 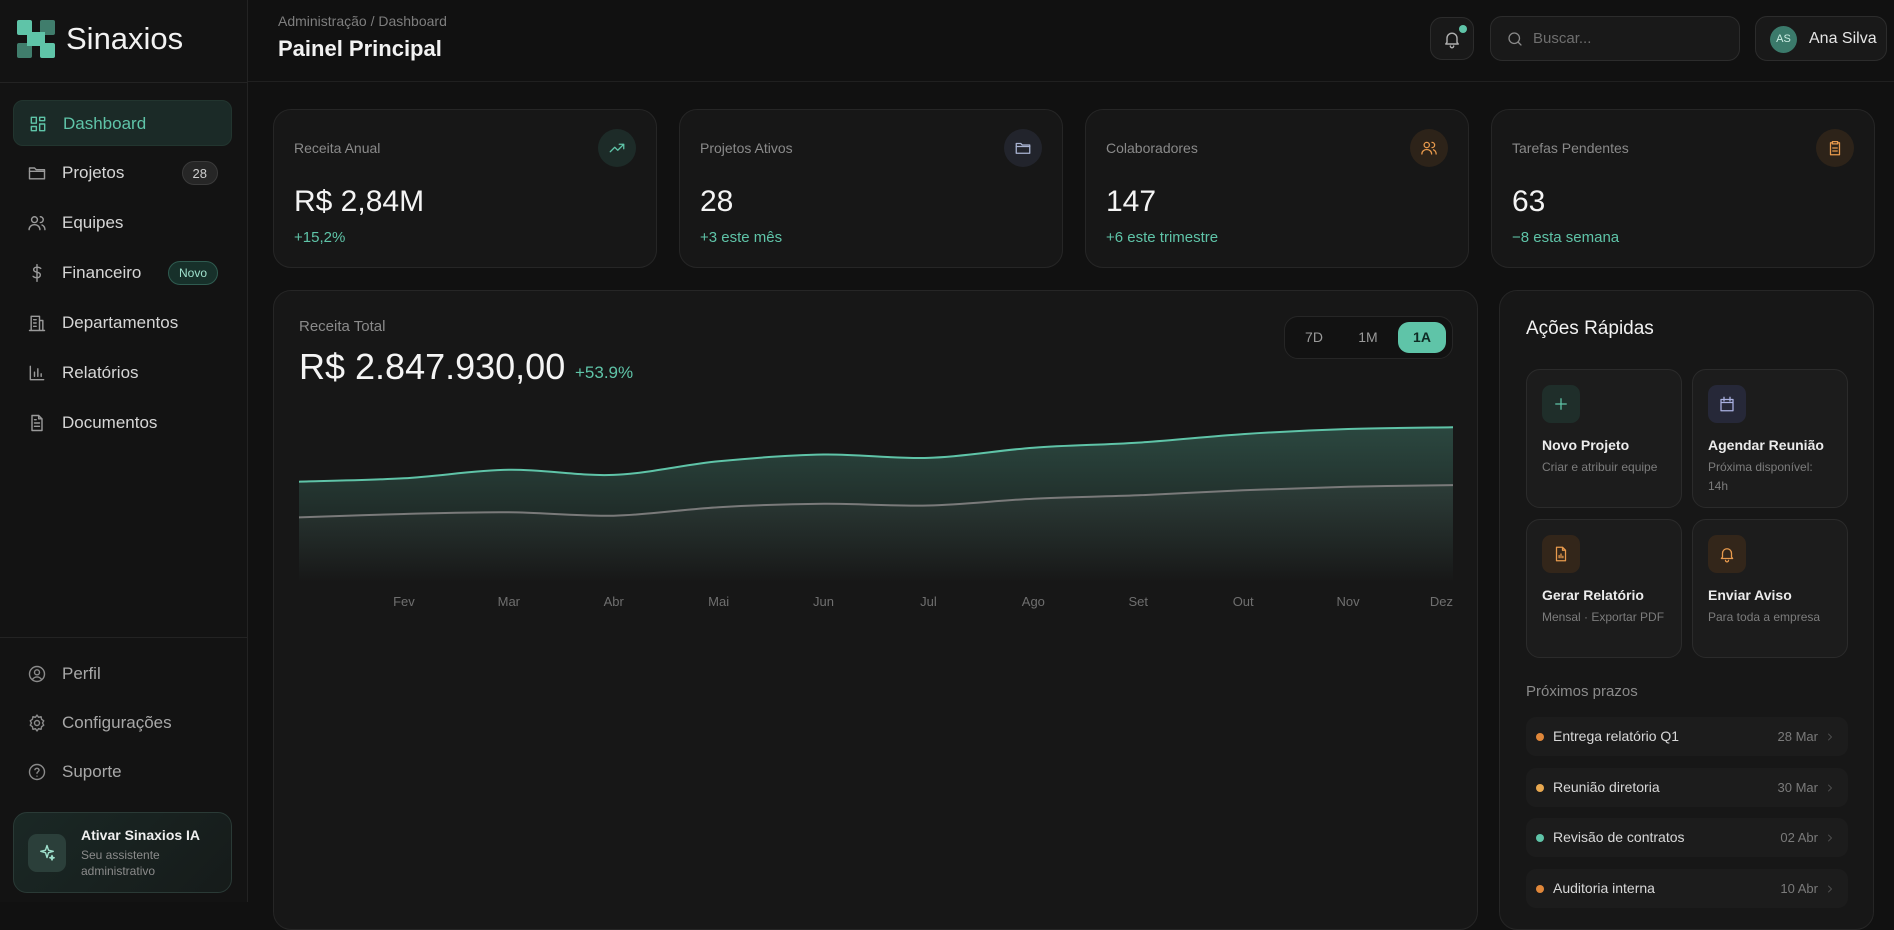 What do you see at coordinates (1799, 837) in the screenshot?
I see `deadline-date: 02 Abr` at bounding box center [1799, 837].